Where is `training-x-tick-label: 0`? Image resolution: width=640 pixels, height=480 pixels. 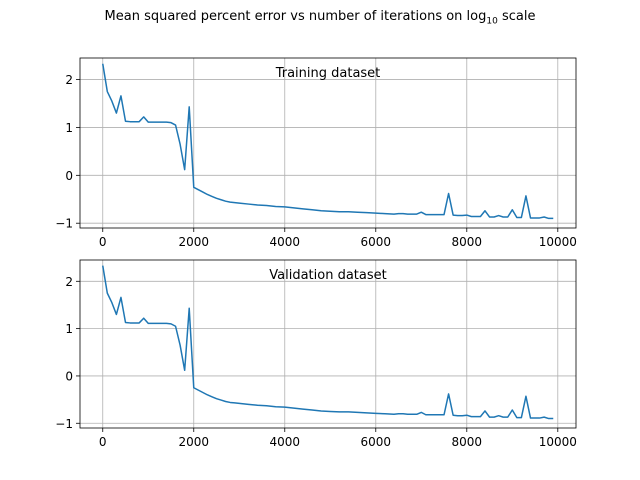
training-x-tick-label: 0 is located at coordinates (103, 242).